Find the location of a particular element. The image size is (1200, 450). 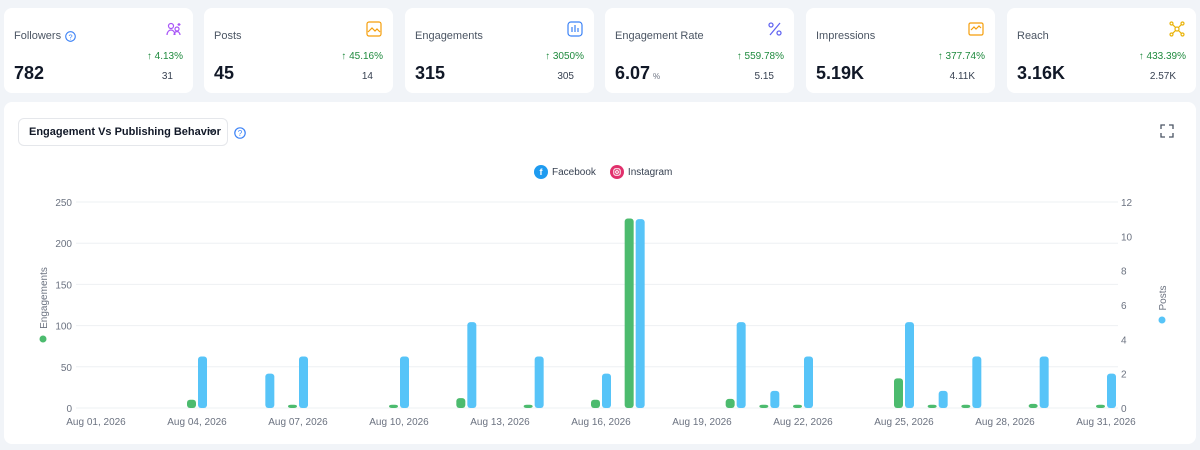

card-posts: Posts 45 ↑ 45.16% 14 is located at coordinates (298, 50).